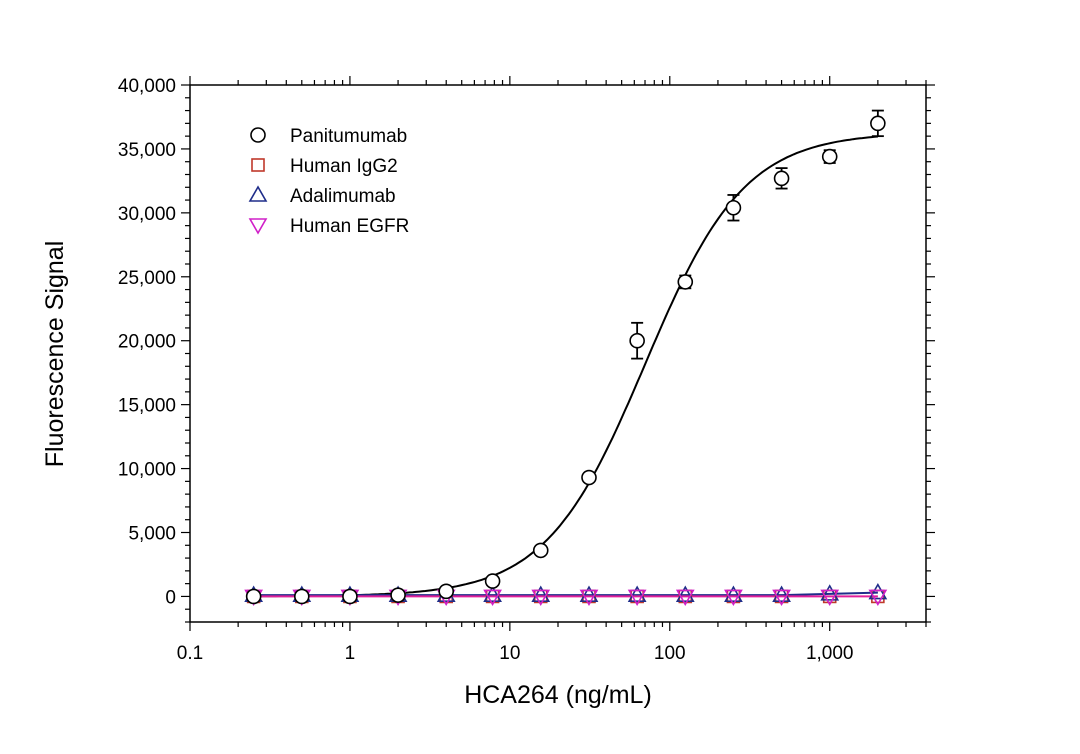  Describe the element at coordinates (190, 653) in the screenshot. I see `x-tick-label: 0.1` at that location.